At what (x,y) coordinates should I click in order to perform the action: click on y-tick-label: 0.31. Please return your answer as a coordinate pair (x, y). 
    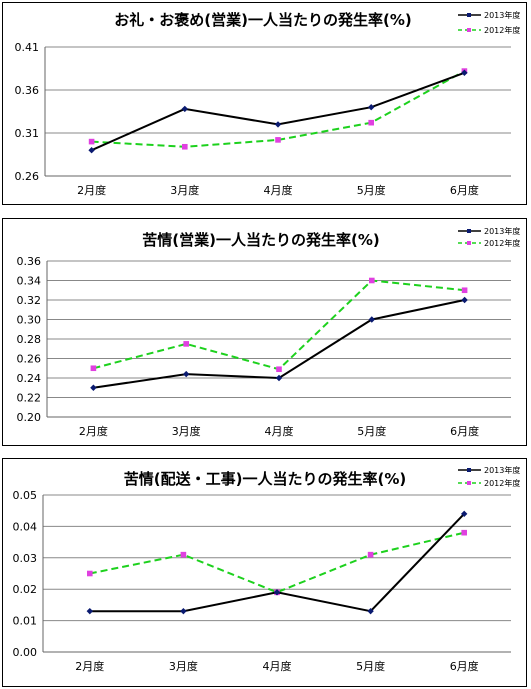
    Looking at the image, I should click on (27, 133).